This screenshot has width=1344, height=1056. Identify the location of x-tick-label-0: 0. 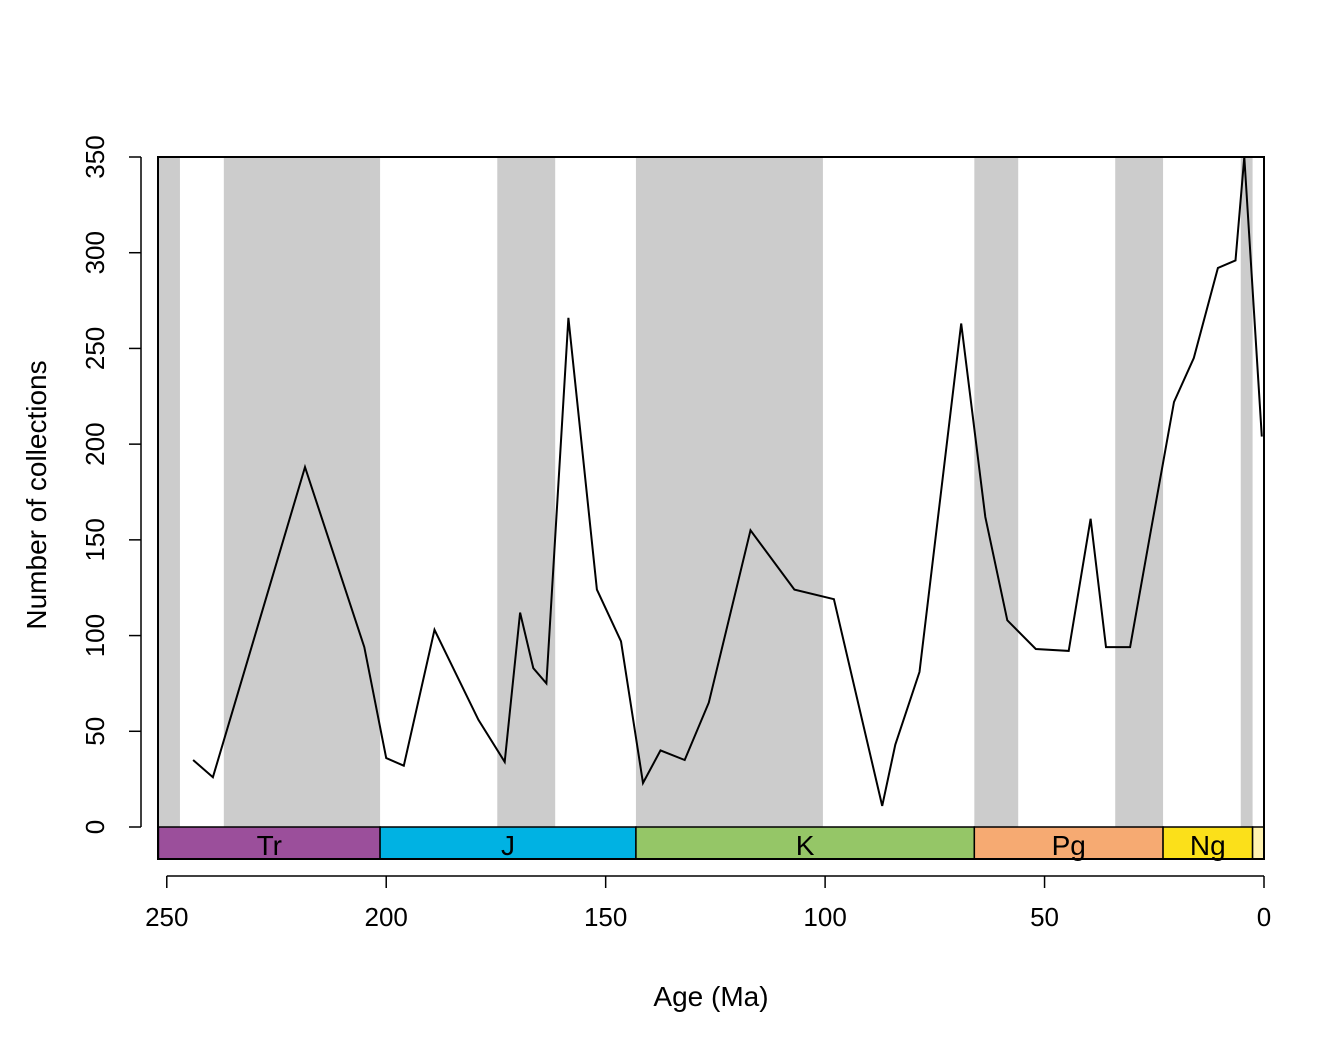
(1264, 917).